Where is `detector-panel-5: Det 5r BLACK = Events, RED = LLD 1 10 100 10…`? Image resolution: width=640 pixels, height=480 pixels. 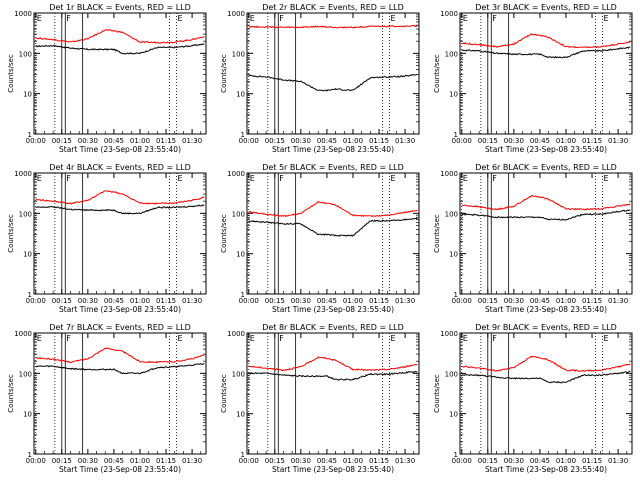 detector-panel-5: Det 5r BLACK = Events, RED = LLD 1 10 100 10… is located at coordinates (320, 238).